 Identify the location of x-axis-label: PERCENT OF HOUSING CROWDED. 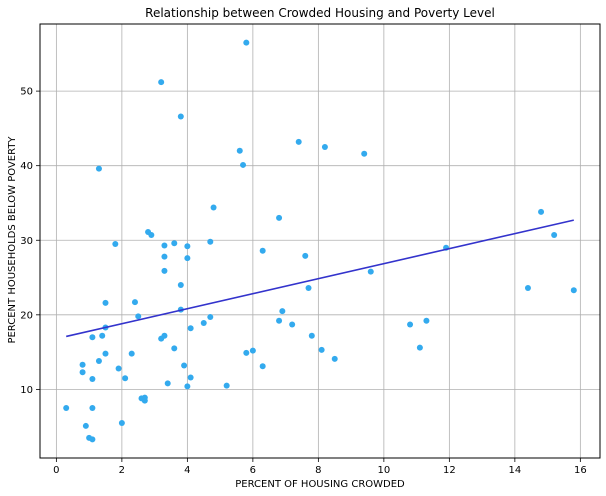
(320, 484).